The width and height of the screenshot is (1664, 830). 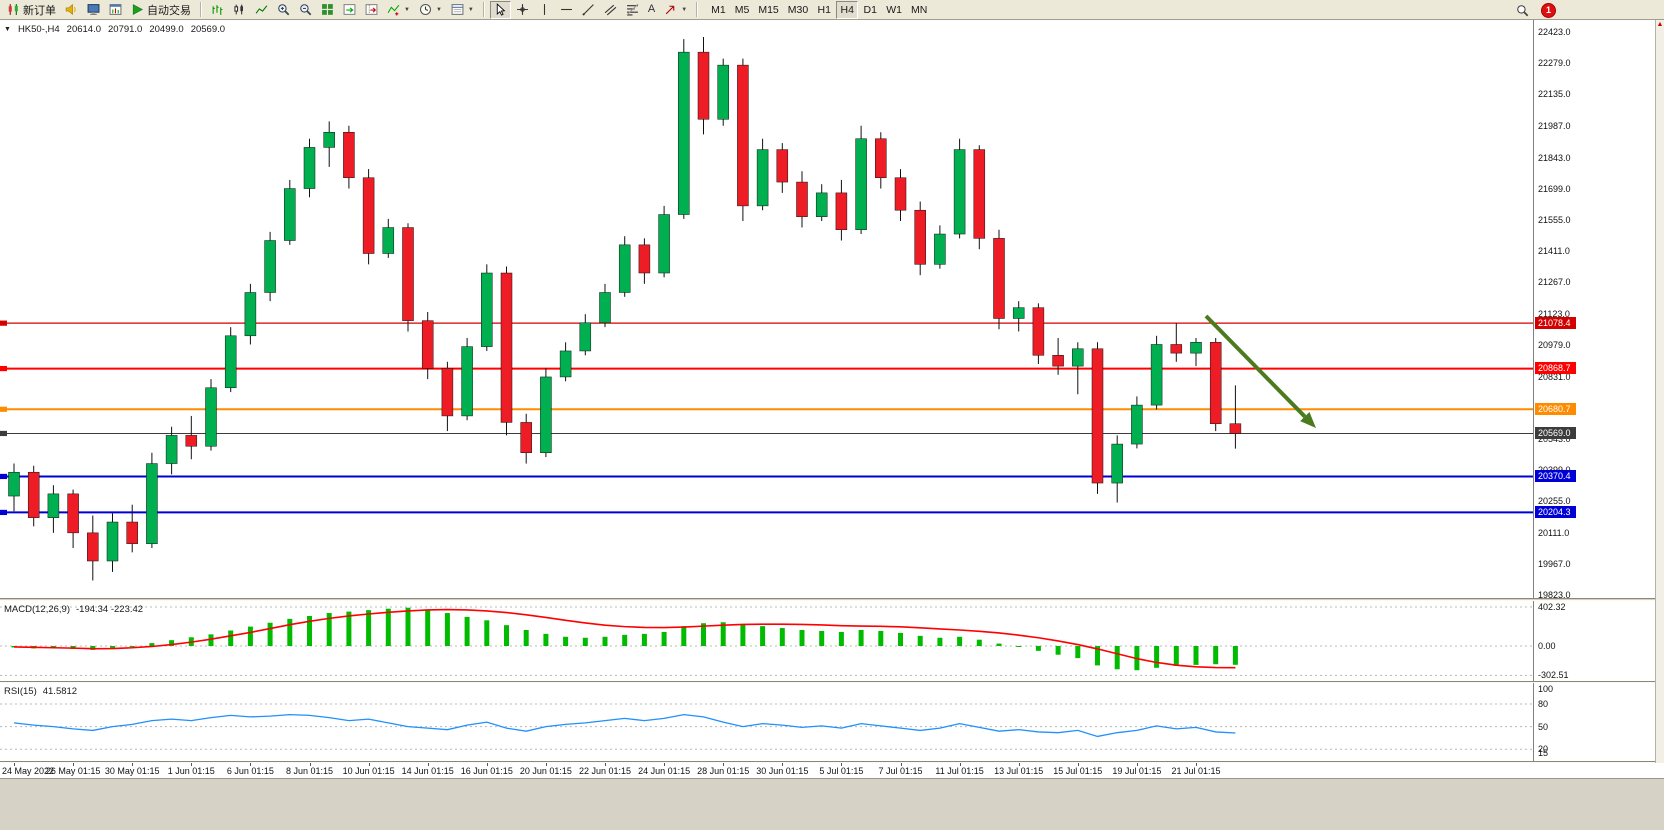 I want to click on cursor-tool-button, so click(x=500, y=9).